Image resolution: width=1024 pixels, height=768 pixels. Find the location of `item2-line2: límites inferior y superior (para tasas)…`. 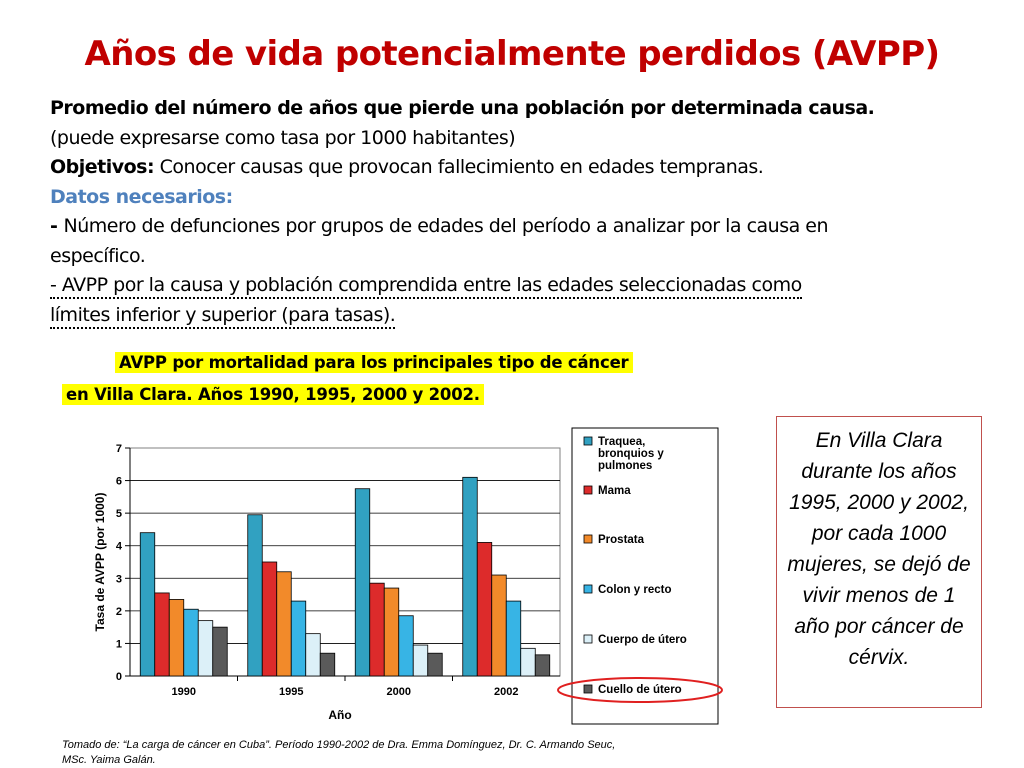

item2-line2: límites inferior y superior (para tasas)… is located at coordinates (515, 316).